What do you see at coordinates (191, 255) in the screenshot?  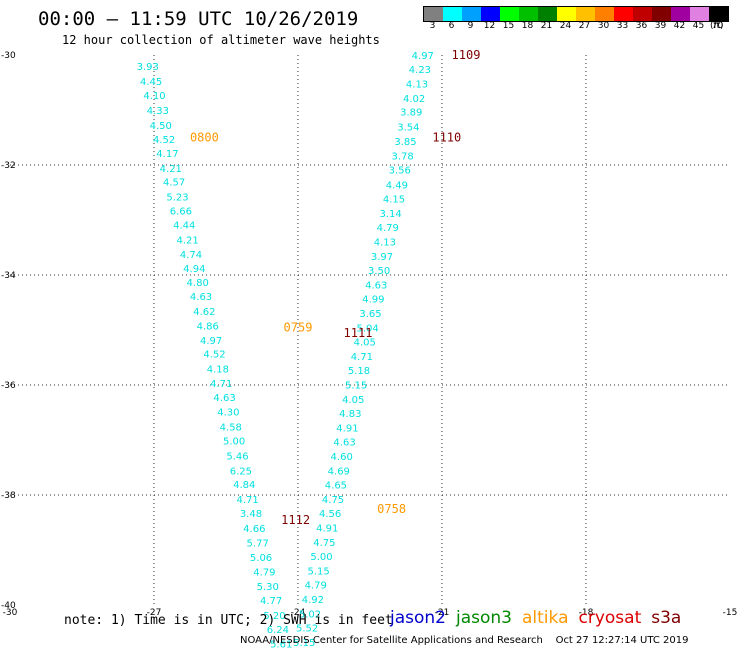 I see `swh-value: 4.74` at bounding box center [191, 255].